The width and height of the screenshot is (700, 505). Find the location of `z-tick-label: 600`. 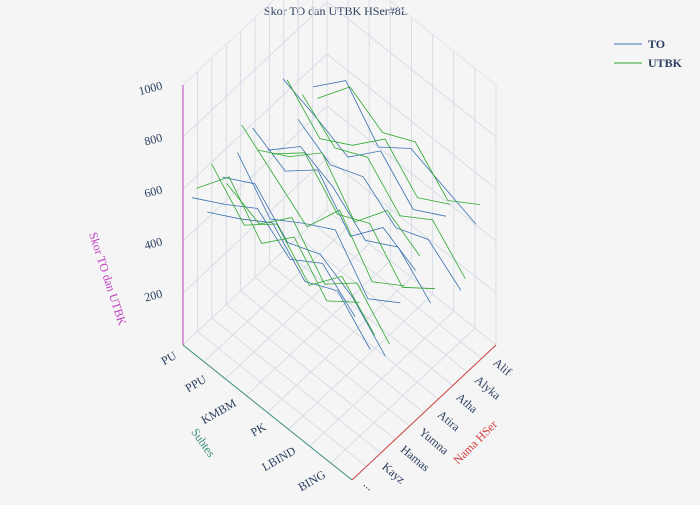

z-tick-label: 600 is located at coordinates (153, 191).